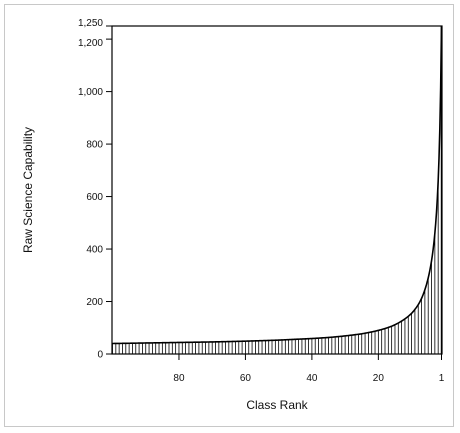  Describe the element at coordinates (90, 43) in the screenshot. I see `y-tick-label-1200: 1,200` at that location.